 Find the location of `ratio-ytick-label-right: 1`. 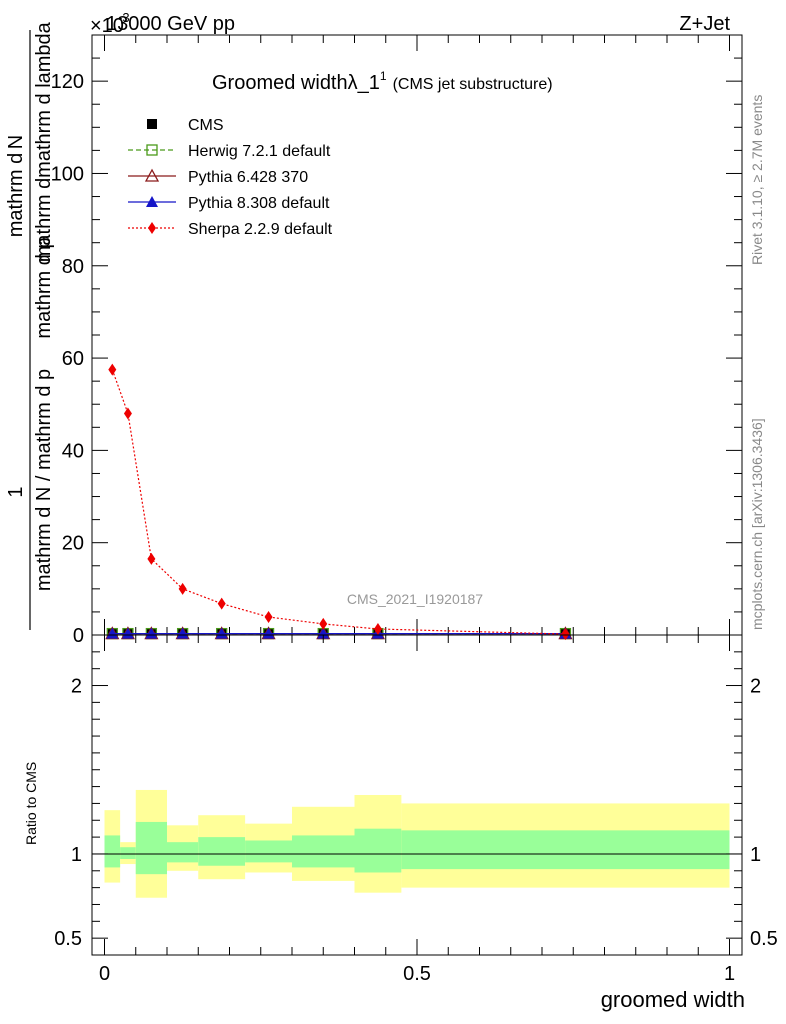

ratio-ytick-label-right: 1 is located at coordinates (755, 855).